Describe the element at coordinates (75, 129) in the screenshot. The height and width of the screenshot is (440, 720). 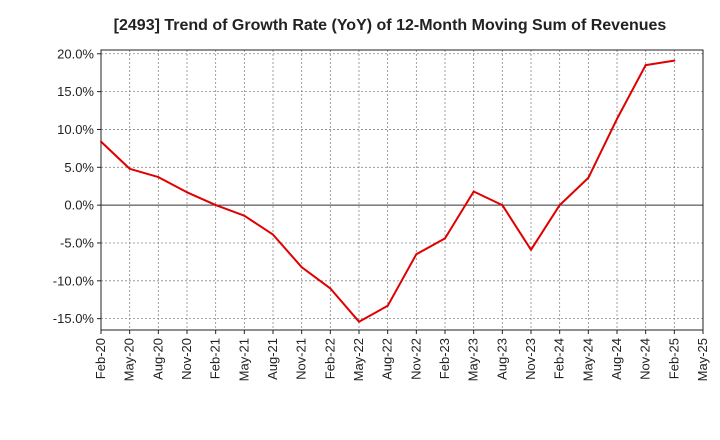
I see `y-tick-label: 10.0%` at that location.